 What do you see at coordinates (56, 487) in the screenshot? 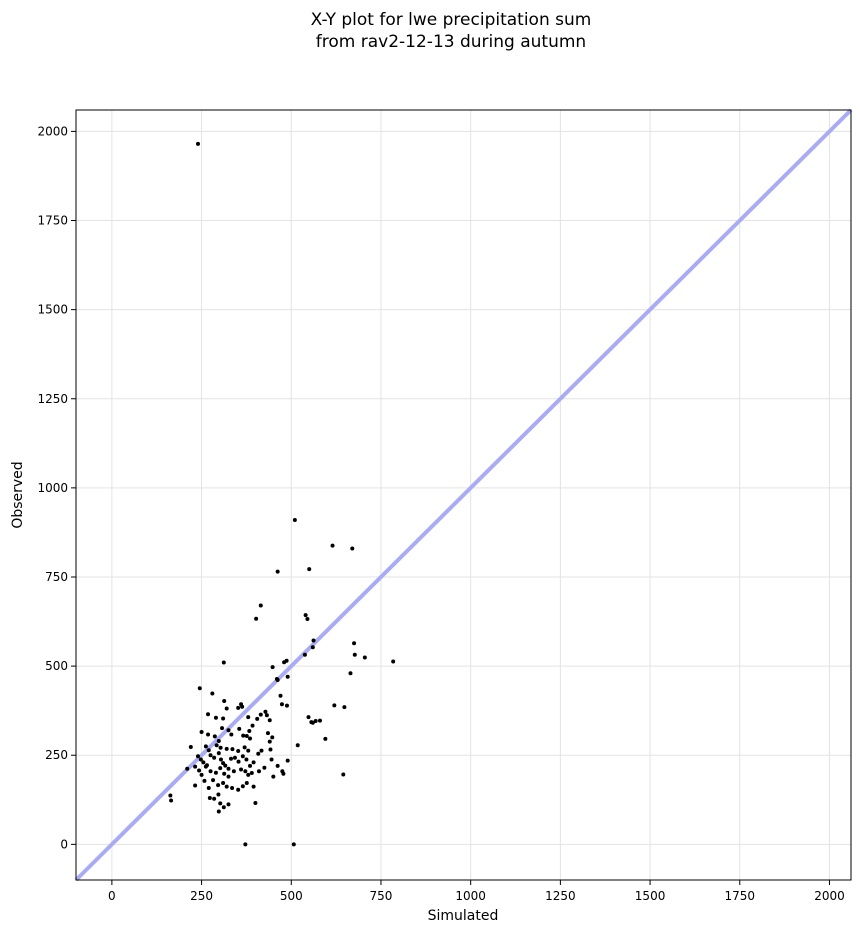
I see `y-axis-ticks: 0 250 500 750 1000 1250 1500 1750 2000` at bounding box center [56, 487].